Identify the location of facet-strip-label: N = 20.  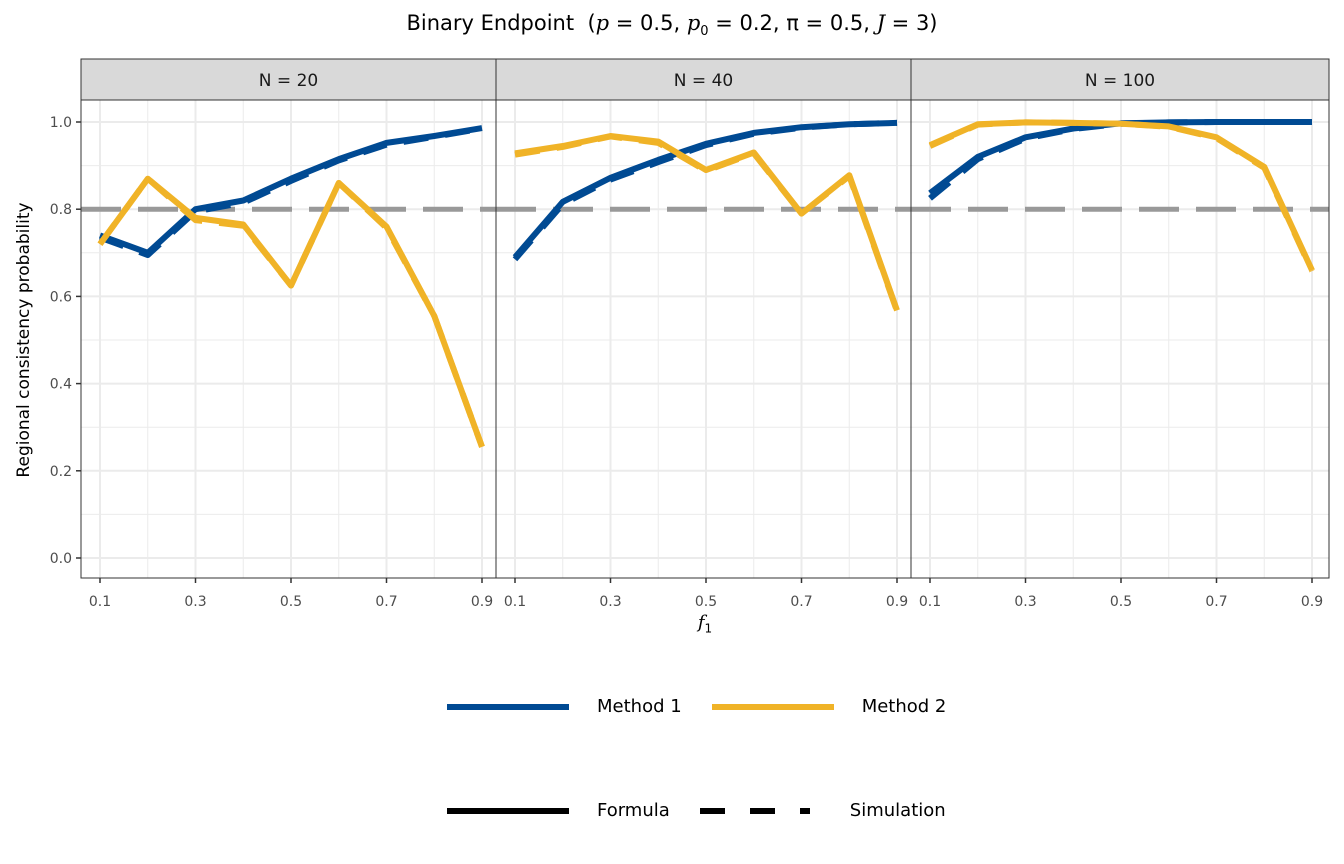
(288, 81).